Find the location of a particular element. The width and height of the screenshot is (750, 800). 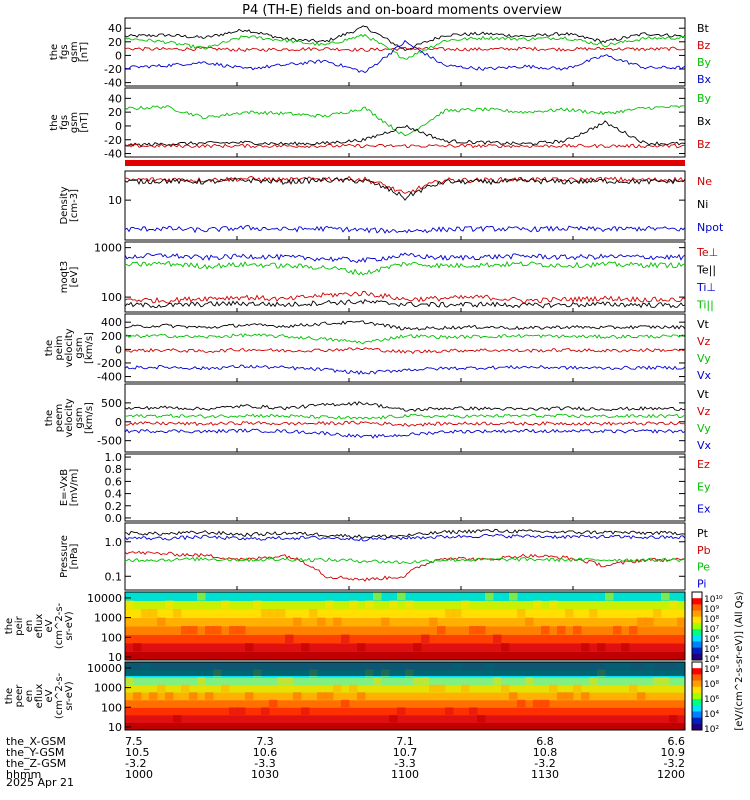

x-row-value: -3.2 is located at coordinates (674, 763).